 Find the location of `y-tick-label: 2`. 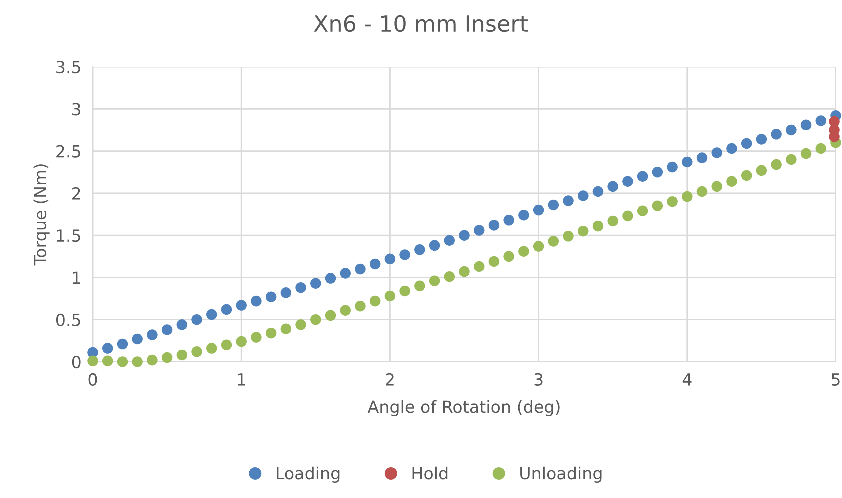

y-tick-label: 2 is located at coordinates (76, 193).